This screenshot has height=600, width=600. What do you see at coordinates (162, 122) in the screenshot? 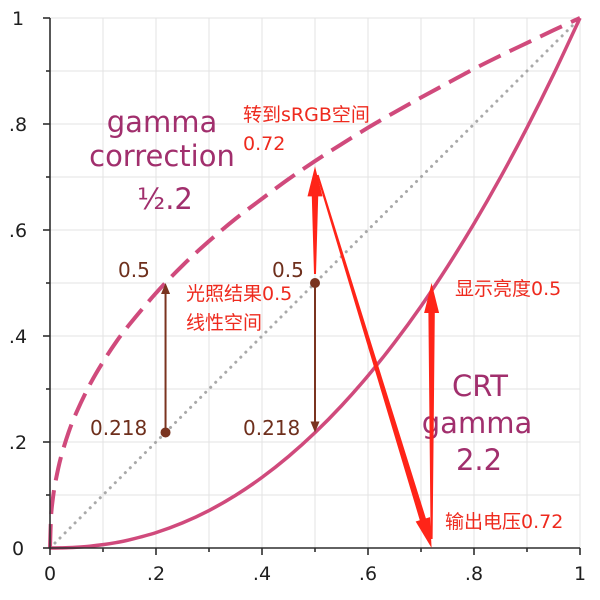
I see `gamma-correction-label-line-1: gamma` at bounding box center [162, 122].